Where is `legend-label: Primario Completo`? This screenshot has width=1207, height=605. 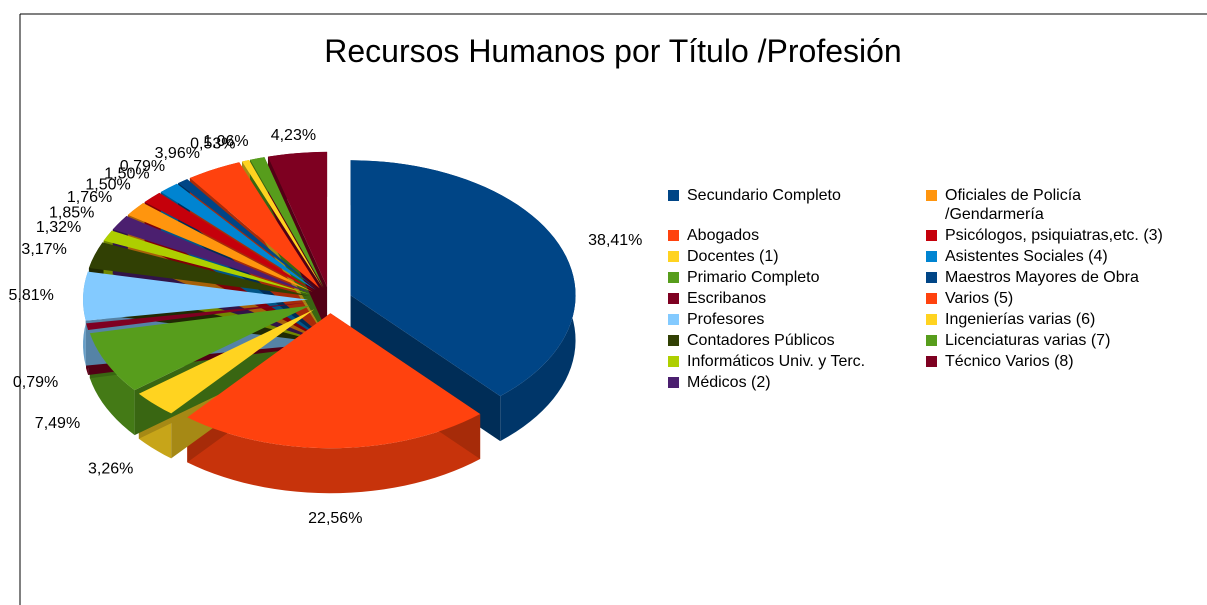 legend-label: Primario Completo is located at coordinates (753, 277).